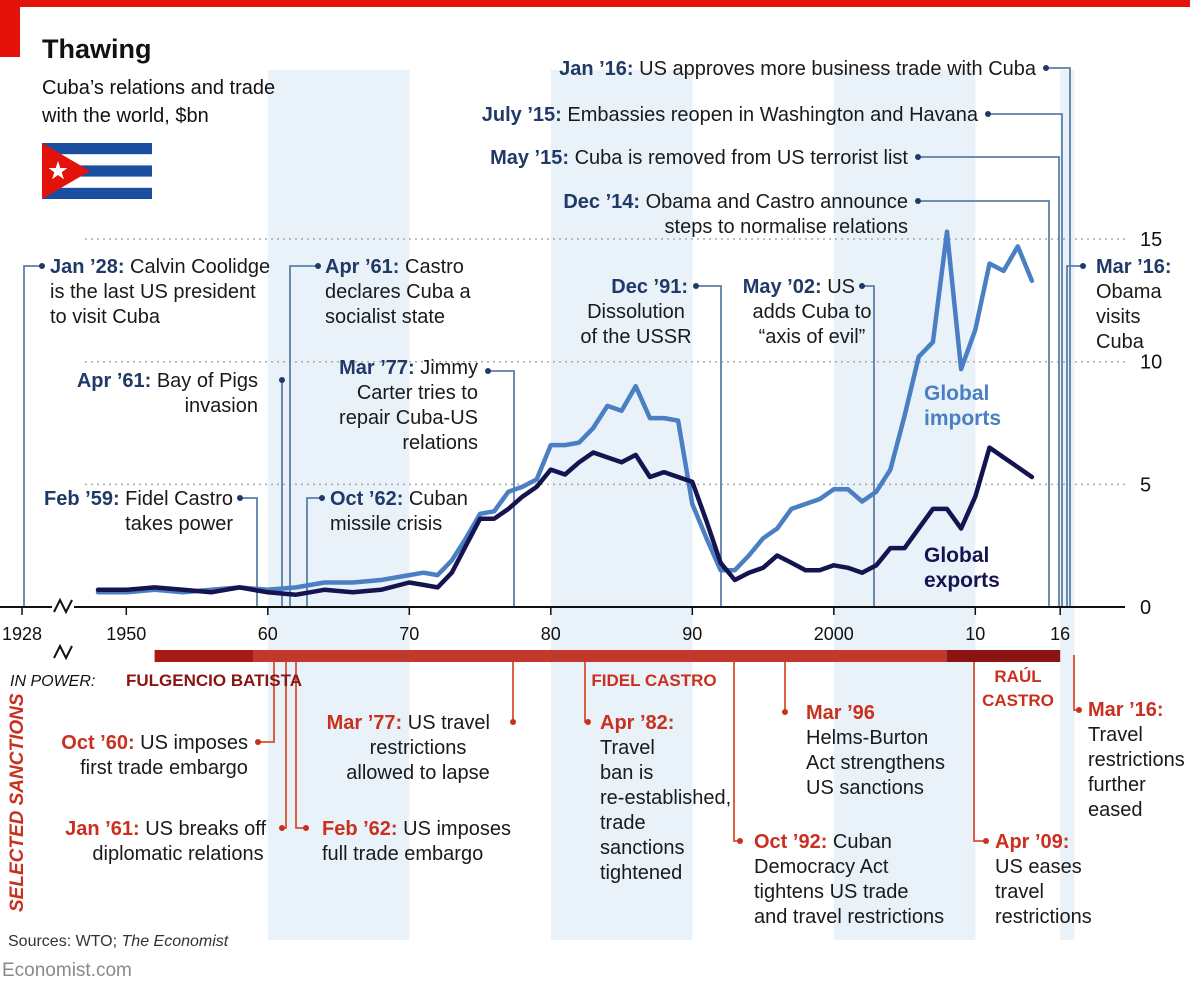 Image resolution: width=1190 pixels, height=988 pixels. What do you see at coordinates (1032, 842) in the screenshot?
I see `event-date: Apr ’09:` at bounding box center [1032, 842].